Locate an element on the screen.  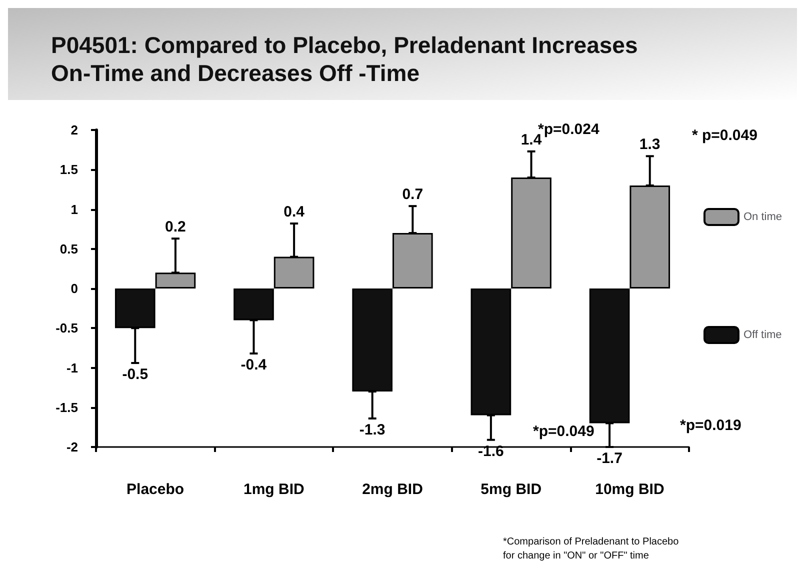
y-tick-label: 0 is located at coordinates (74, 288).